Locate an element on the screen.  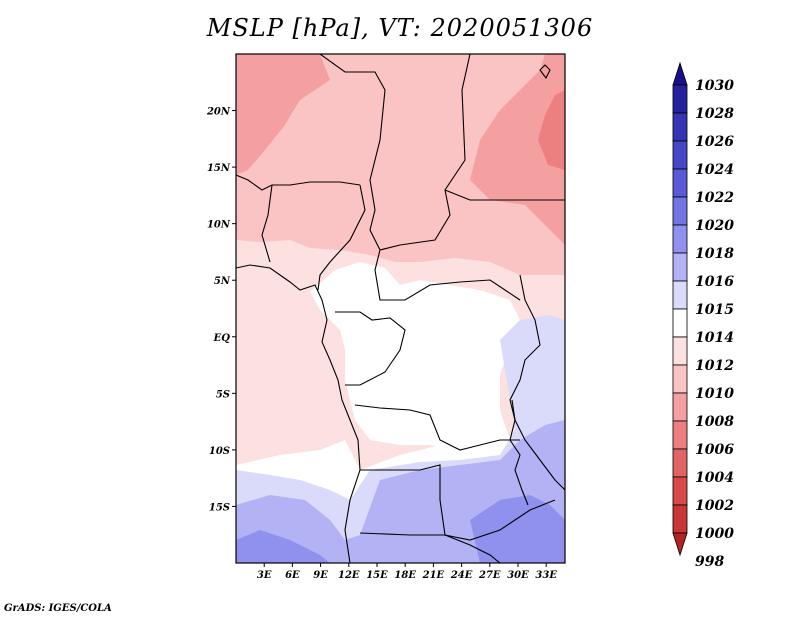
lat-tick-label: 5N is located at coordinates (222, 281).